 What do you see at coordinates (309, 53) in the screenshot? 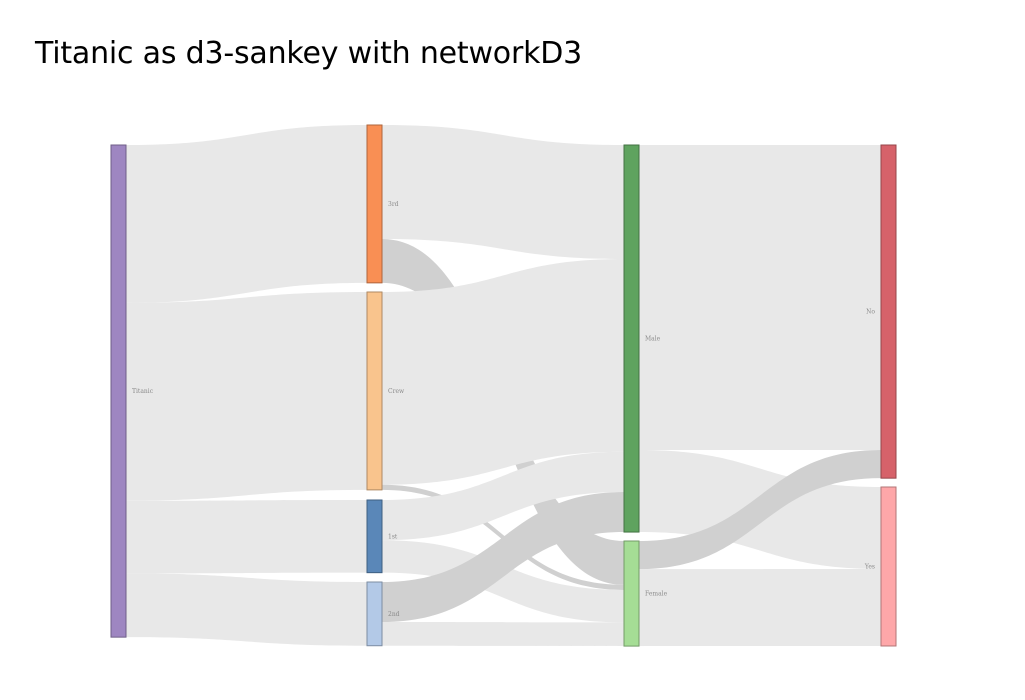
I see `page-title: Titanic as d3-sankey with networkD3` at bounding box center [309, 53].